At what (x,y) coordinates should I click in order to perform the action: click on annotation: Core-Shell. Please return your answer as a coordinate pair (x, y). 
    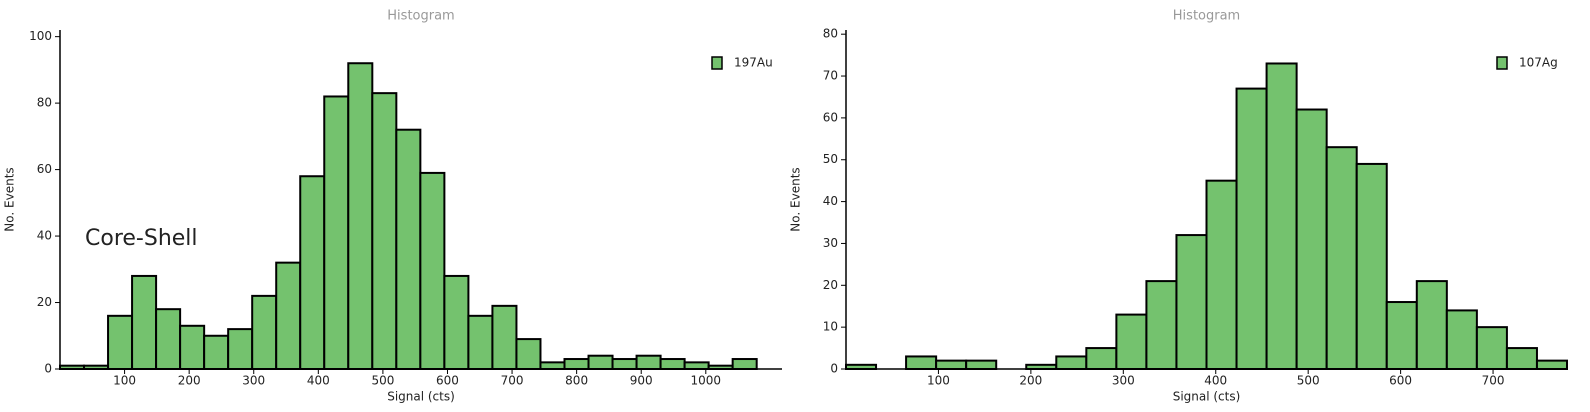
    Looking at the image, I should click on (141, 238).